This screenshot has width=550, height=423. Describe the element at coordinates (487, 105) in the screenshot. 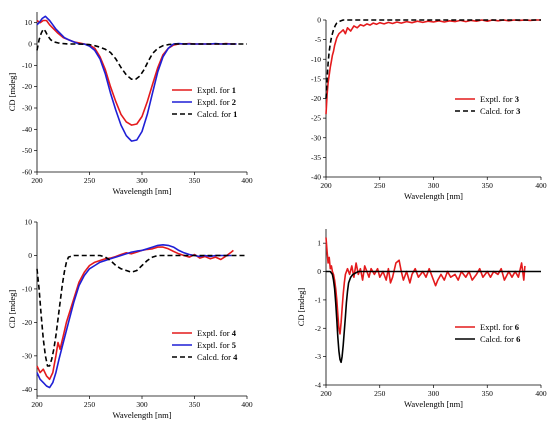

I see `legend: Exptl. for 3 Calcd. for 3` at that location.